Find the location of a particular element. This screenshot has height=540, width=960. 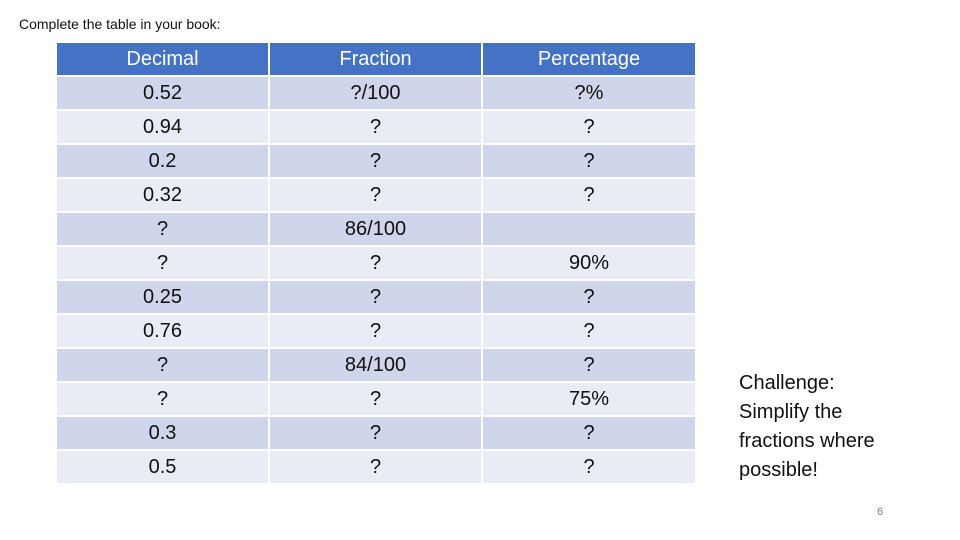

table-row: 0.76?? is located at coordinates (376, 331).